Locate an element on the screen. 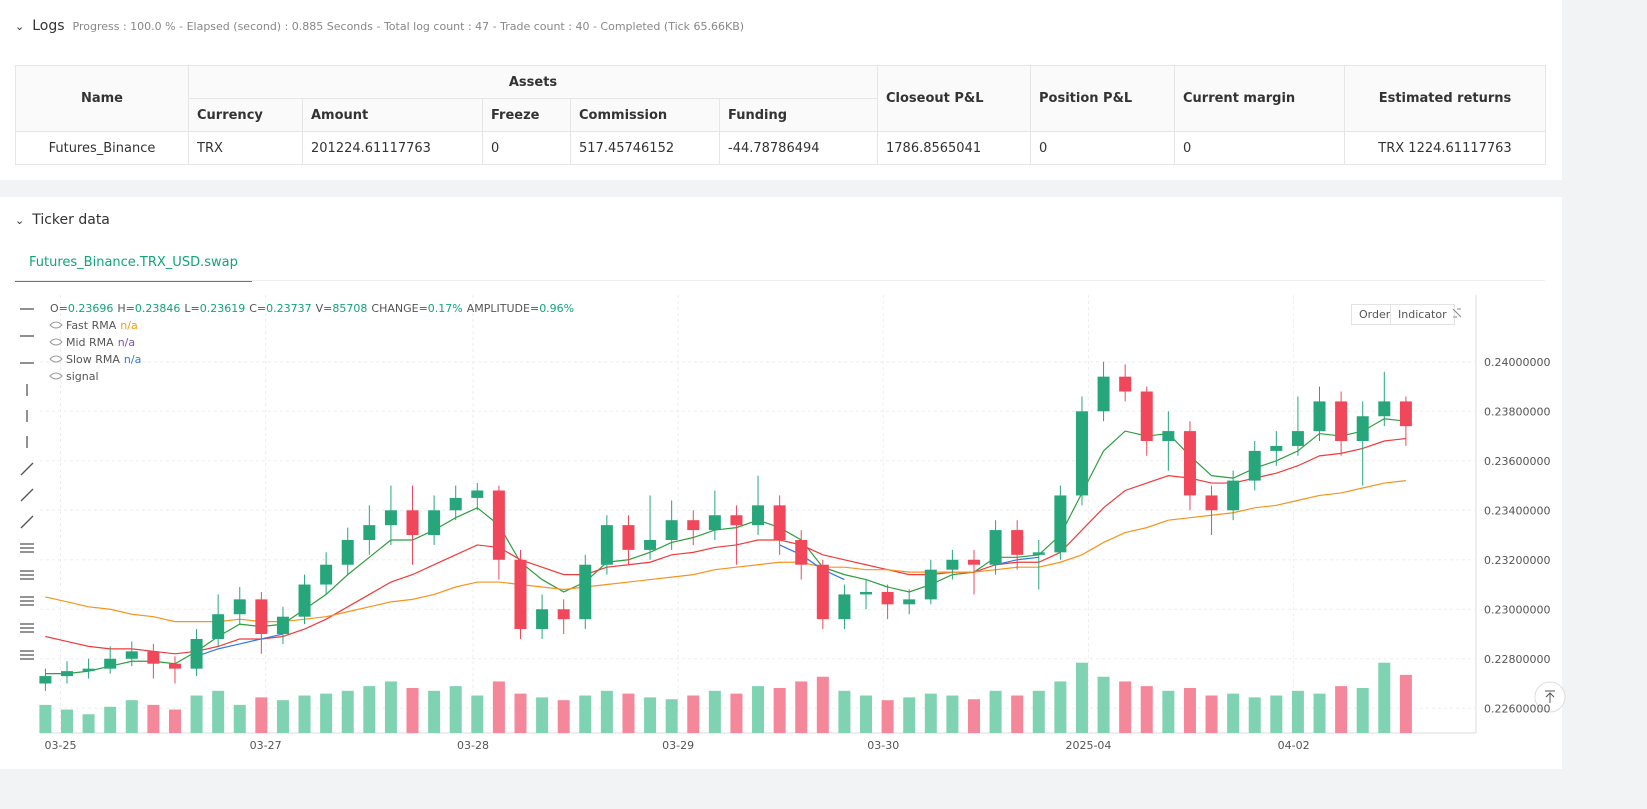 This screenshot has width=1647, height=809. cell: Futures_Binance is located at coordinates (102, 148).